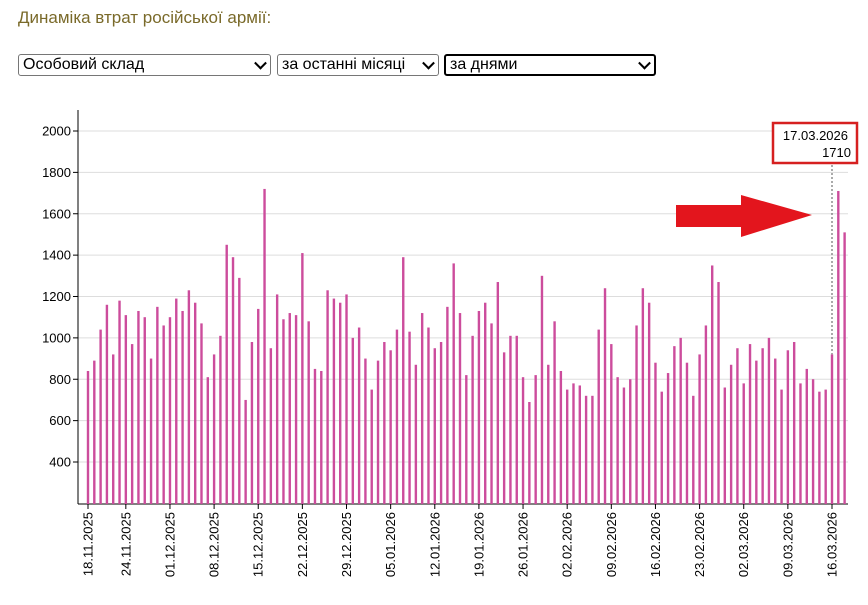 This screenshot has width=868, height=605. I want to click on category-select: Особовий склад, so click(144, 65).